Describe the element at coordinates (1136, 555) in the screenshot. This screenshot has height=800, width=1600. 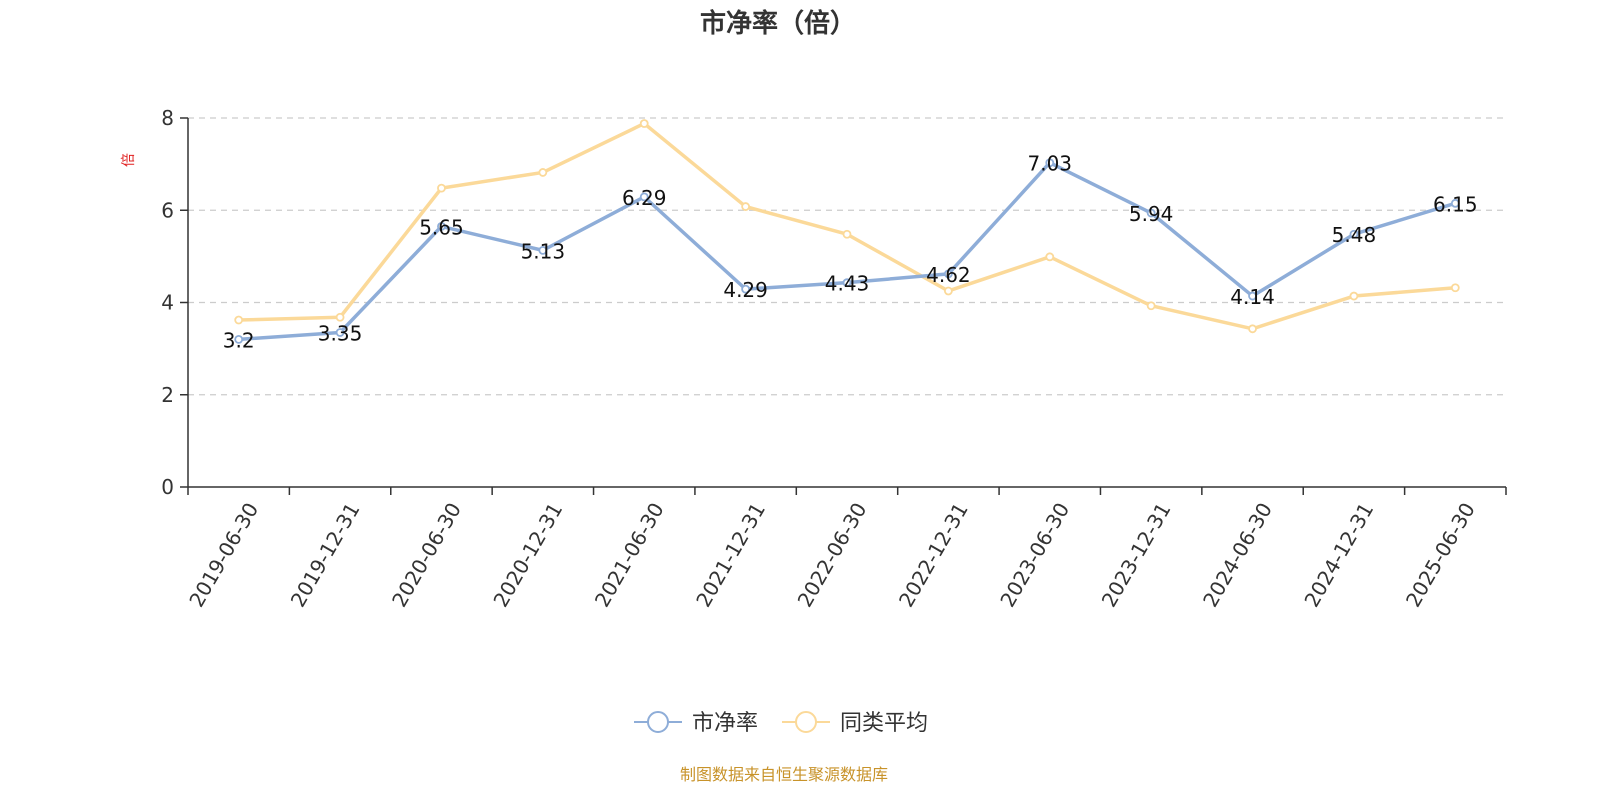
I see `x-tick-label: 2023-12-31` at that location.